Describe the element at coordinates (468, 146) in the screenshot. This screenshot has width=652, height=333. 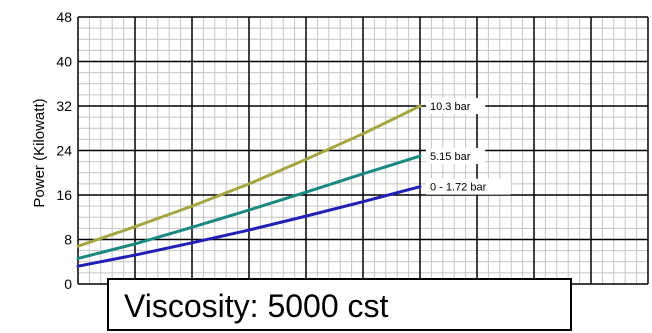
I see `series-labels: 10.3 bar 5.15 bar 0 - 1.72 bar` at that location.